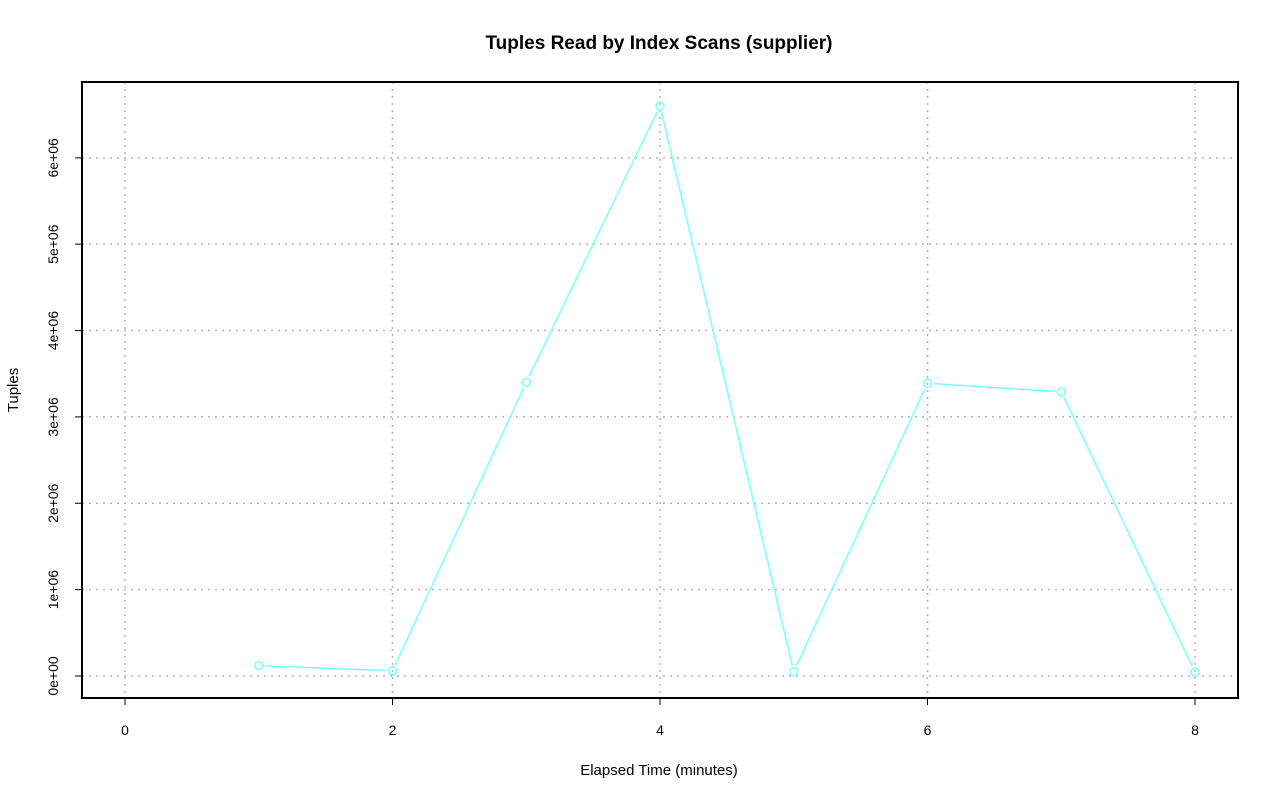  I want to click on y-tick-label: 2e+06, so click(53, 503).